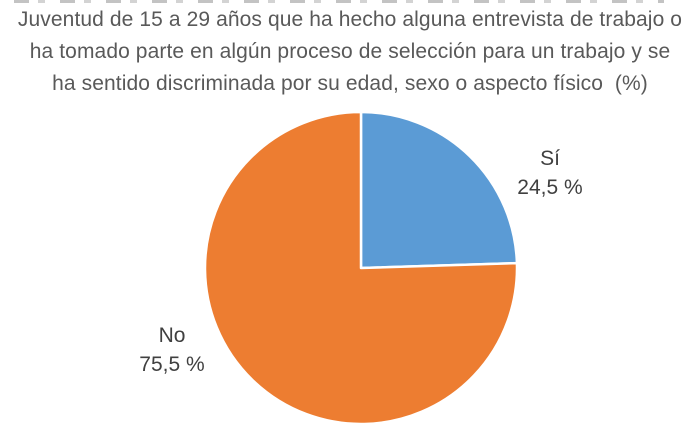  I want to click on pie-label-no-value: 75,5 %, so click(172, 364).